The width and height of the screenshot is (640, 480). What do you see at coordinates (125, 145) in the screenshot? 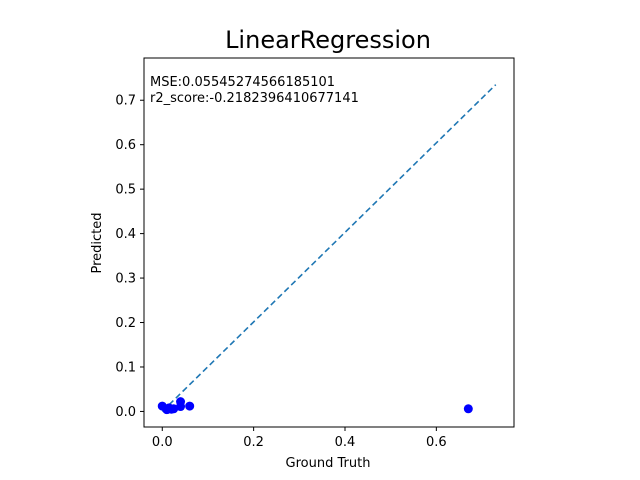
I see `y-tick-label: 0.6` at bounding box center [125, 145].